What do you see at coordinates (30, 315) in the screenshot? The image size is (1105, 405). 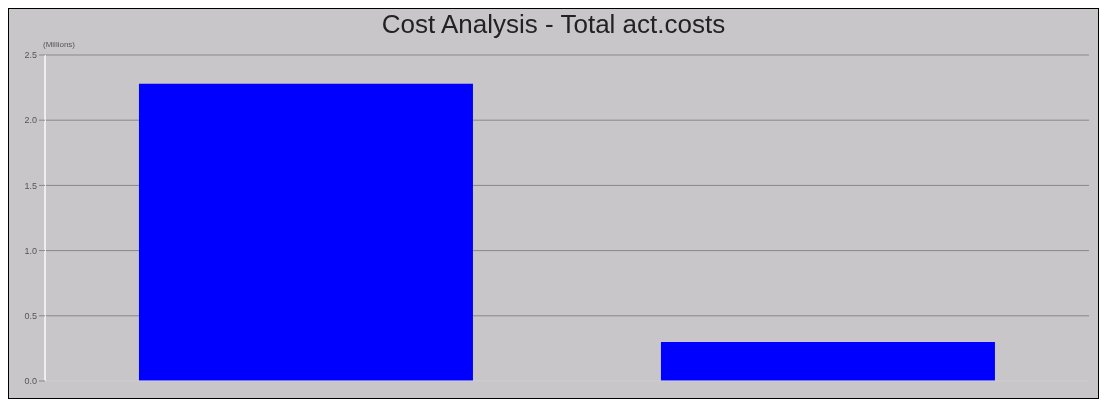 I see `y-tick-label: 0.5` at bounding box center [30, 315].